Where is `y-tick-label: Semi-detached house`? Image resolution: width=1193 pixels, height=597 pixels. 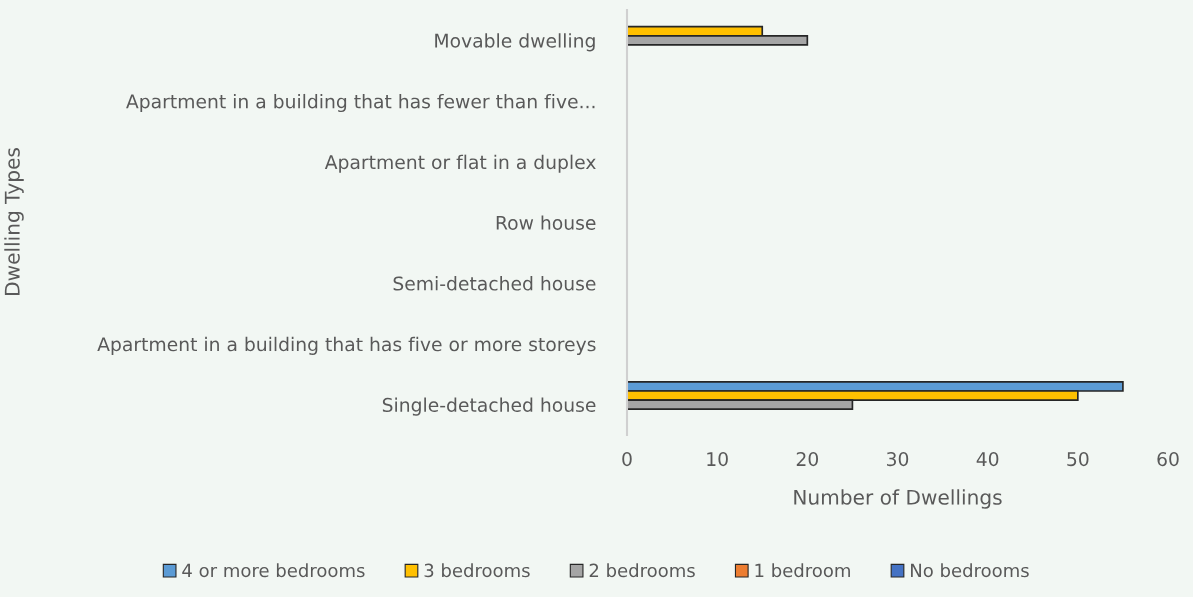
y-tick-label: Semi-detached house is located at coordinates (494, 283).